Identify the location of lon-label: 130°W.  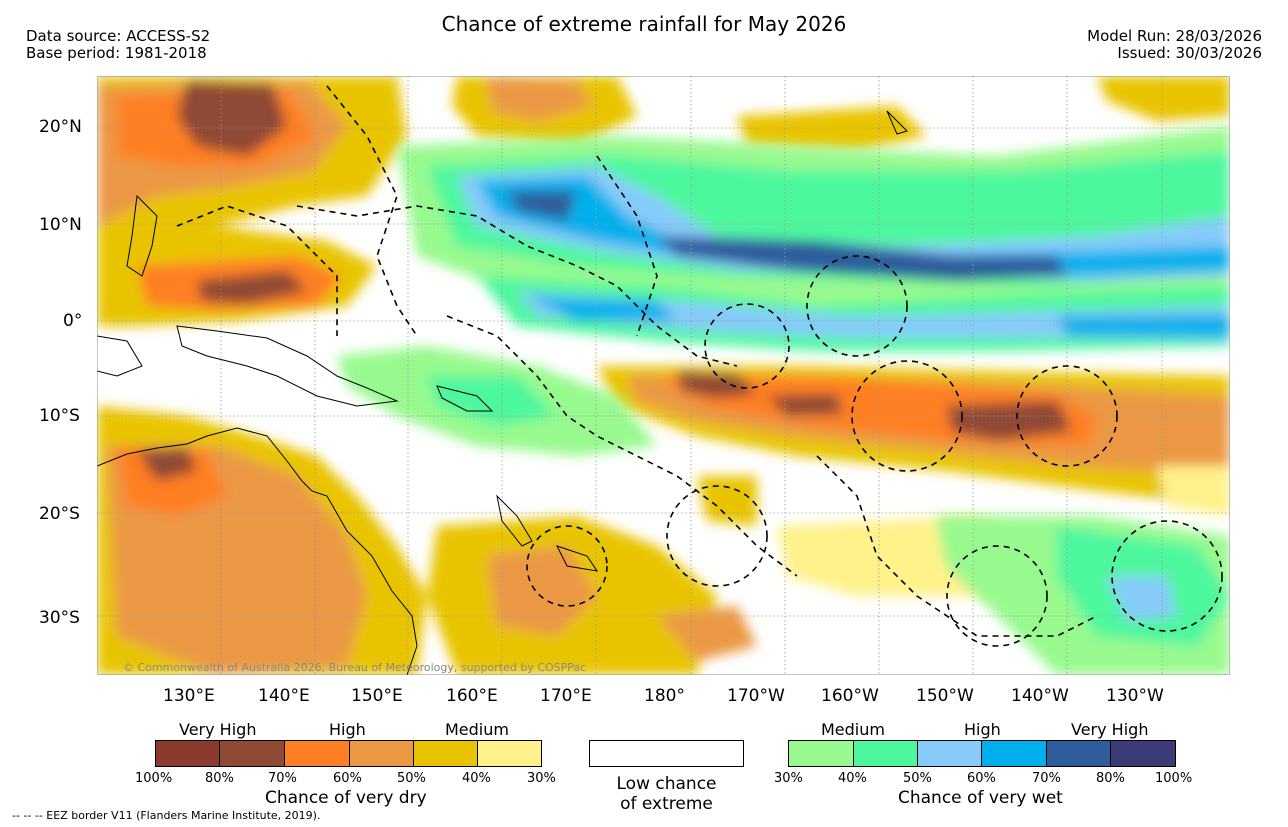
(1135, 696).